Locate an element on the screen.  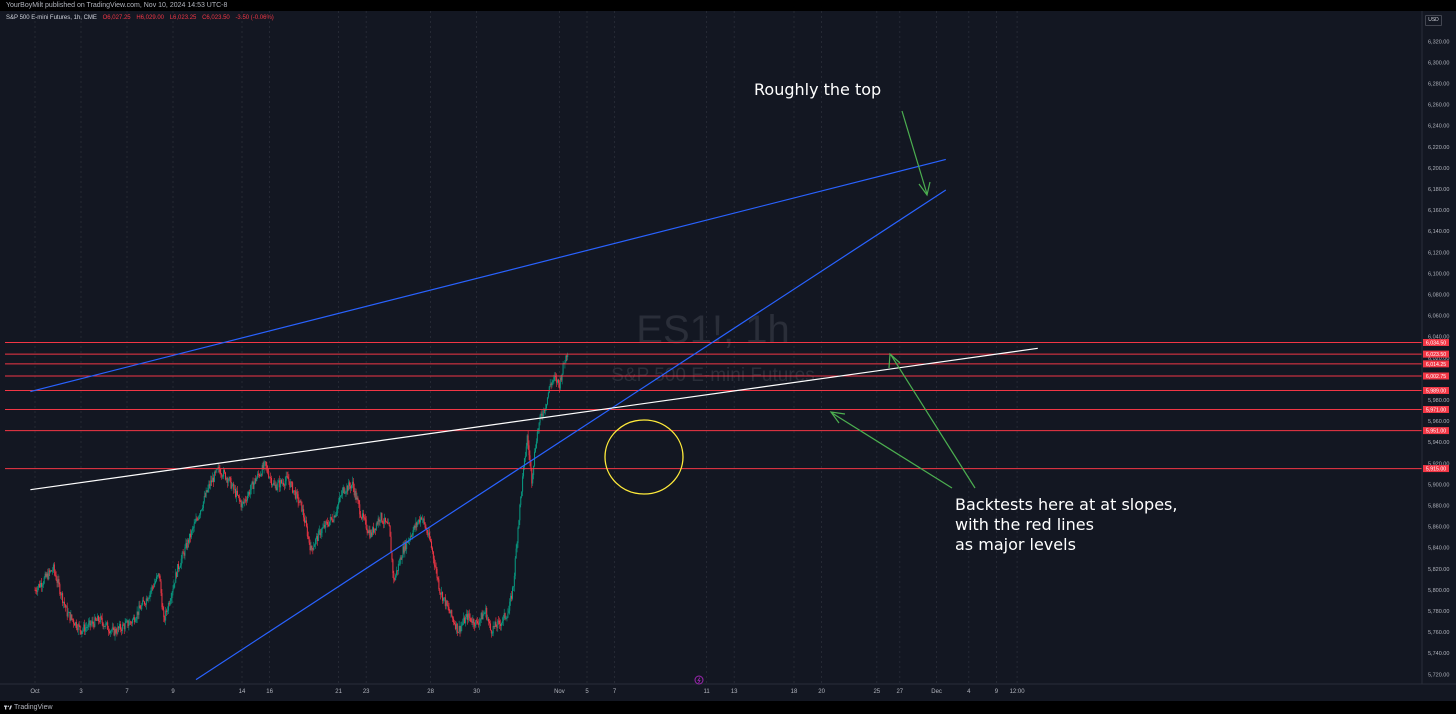
price-level-tag is located at coordinates (1436, 354).